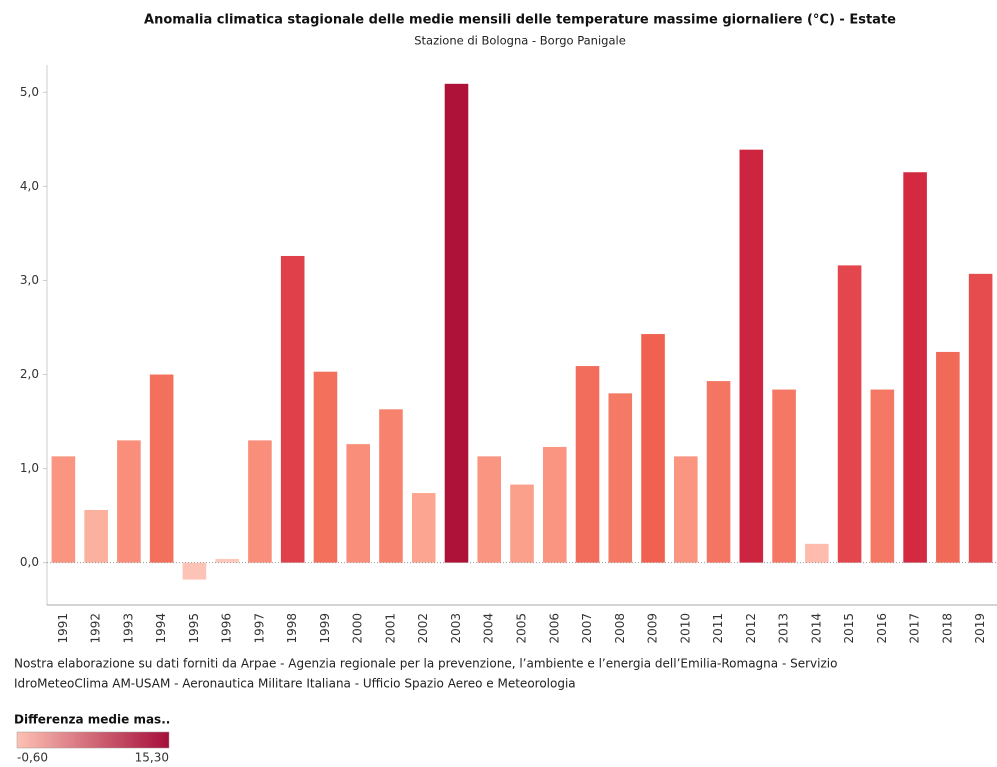 The image size is (997, 767). Describe the element at coordinates (325, 628) in the screenshot. I see `x-tick-label: 1999` at that location.